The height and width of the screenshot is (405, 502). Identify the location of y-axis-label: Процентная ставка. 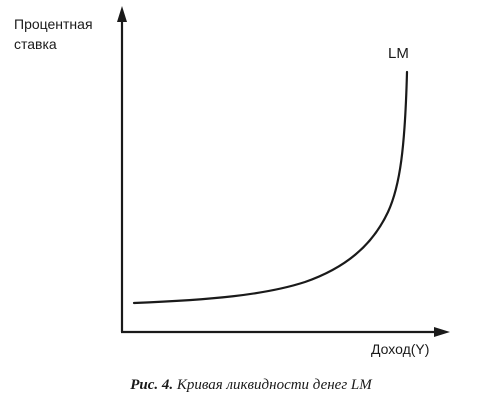
(53, 34).